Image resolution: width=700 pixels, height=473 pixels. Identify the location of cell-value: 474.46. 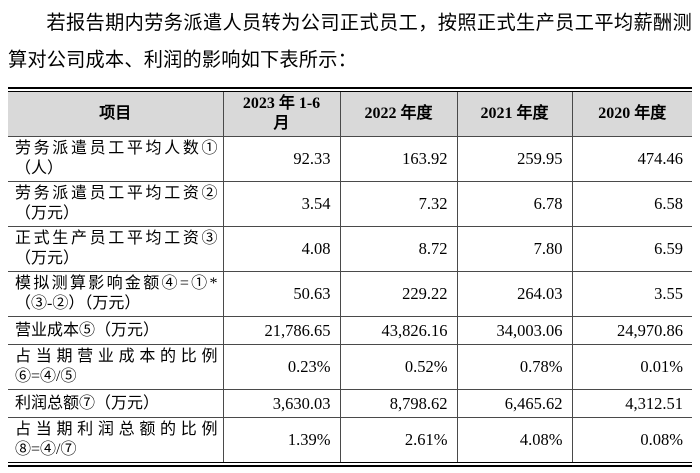
(631, 159).